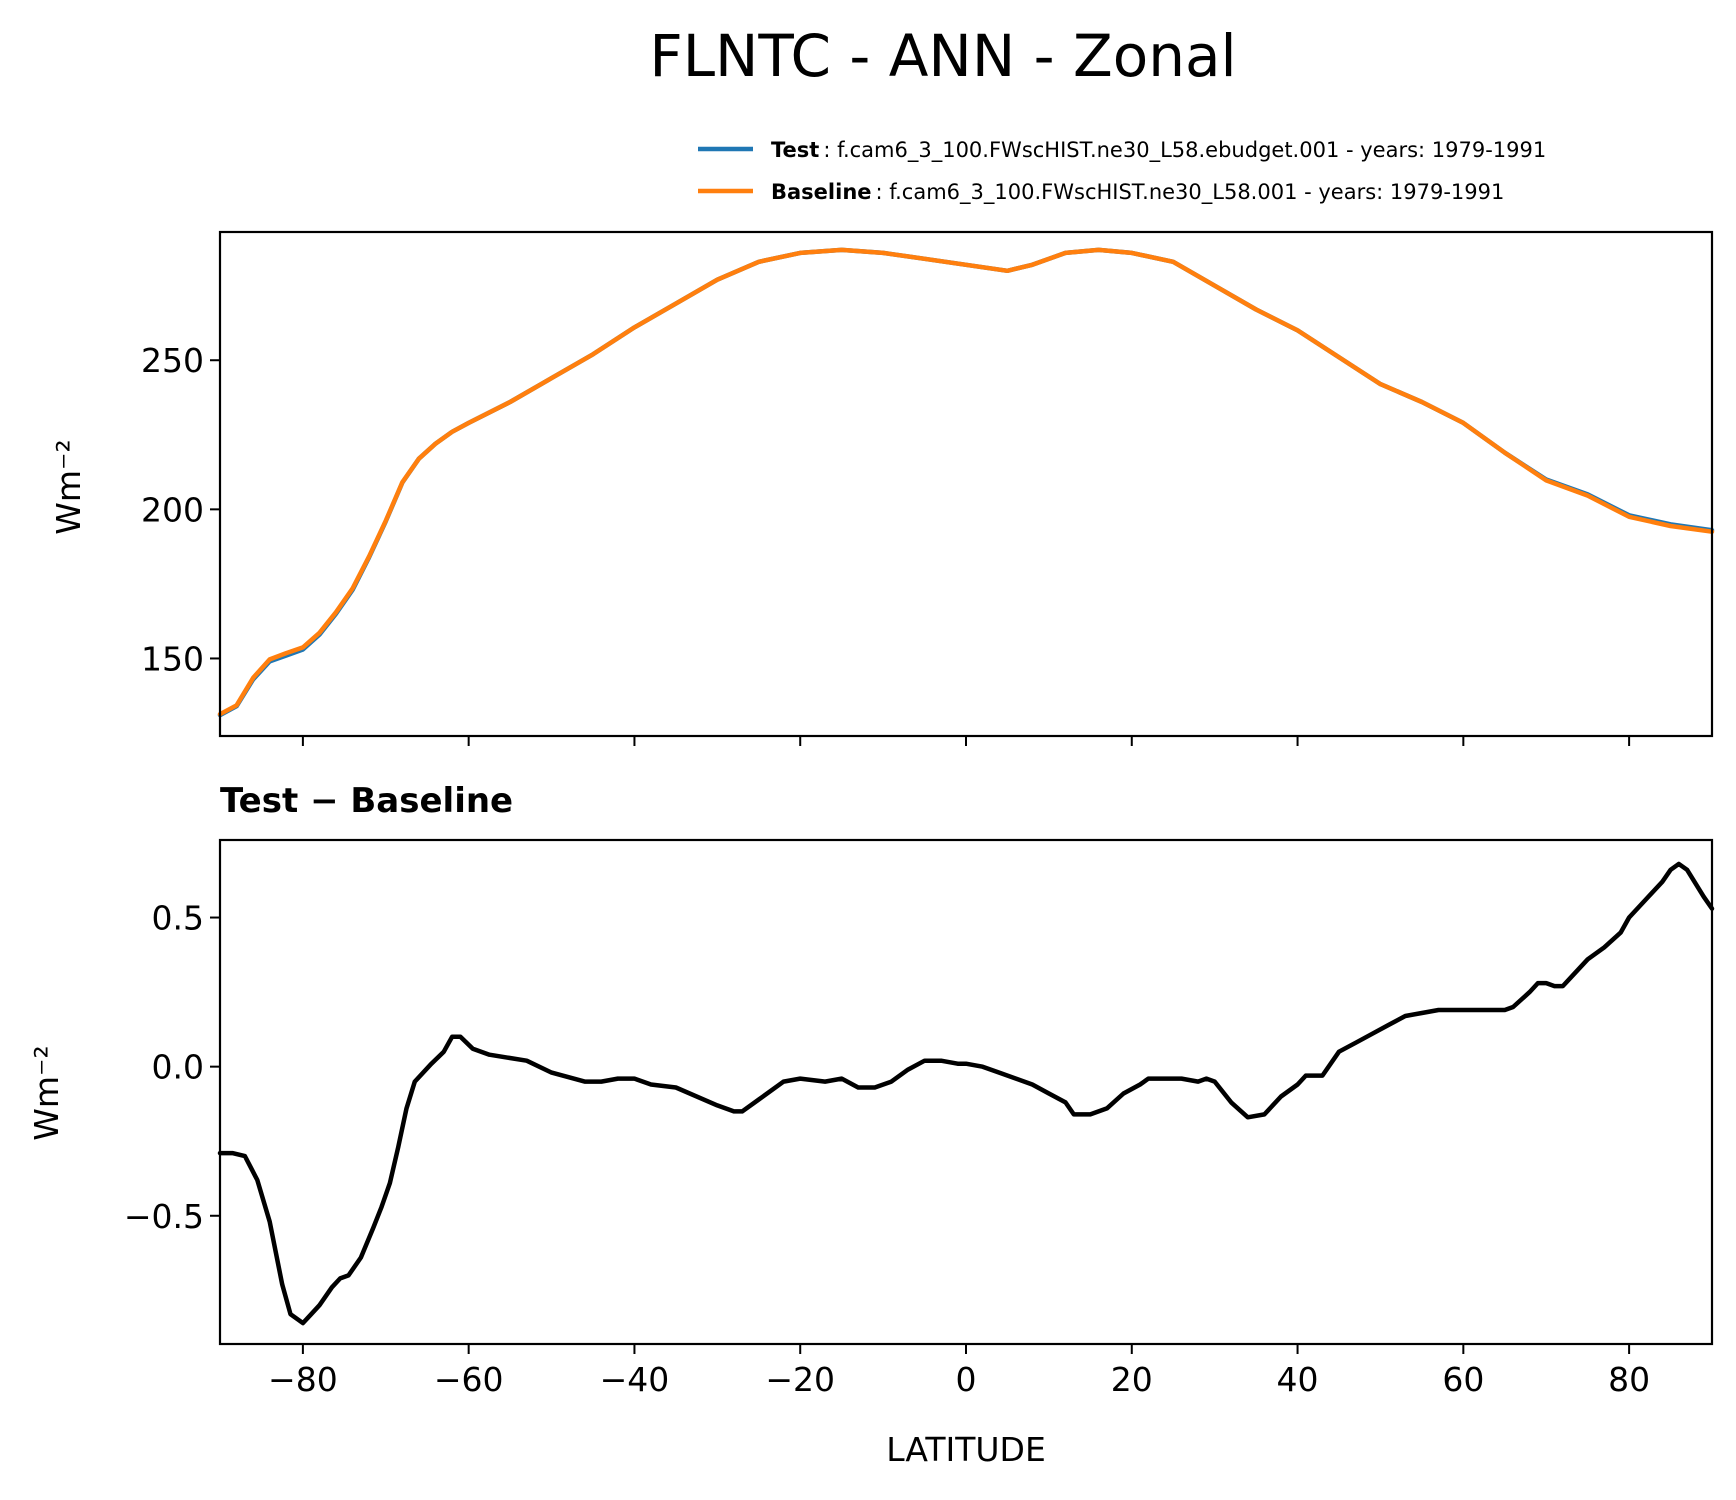 The height and width of the screenshot is (1500, 1736). I want to click on y-tick-label: 0.0, so click(178, 1067).